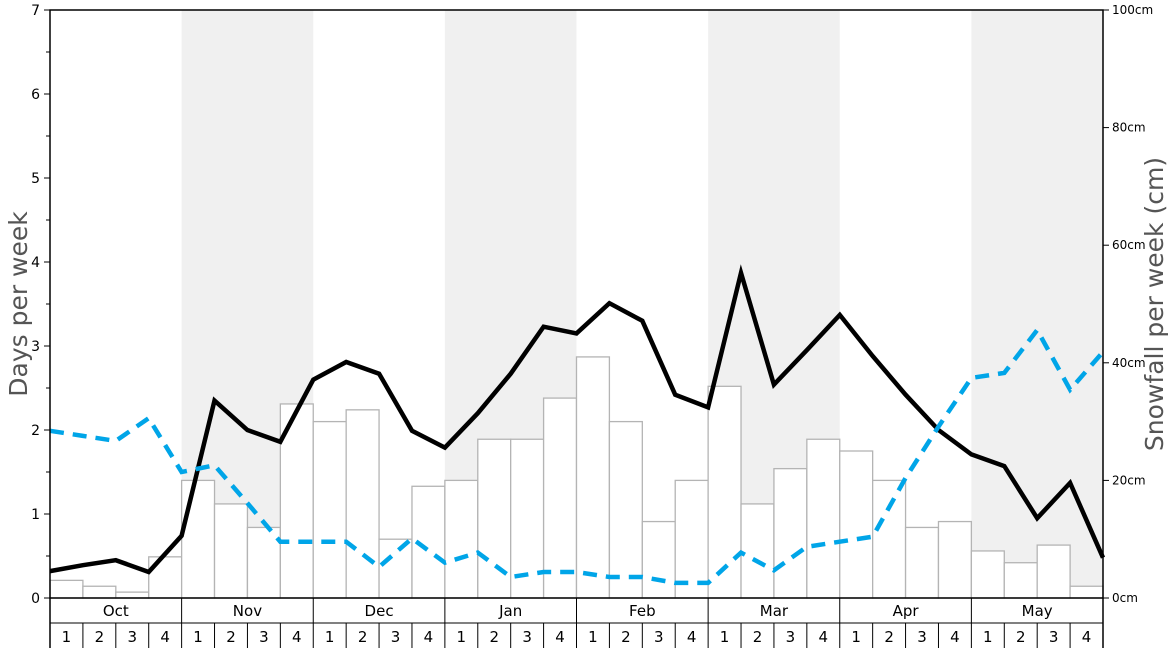 The image size is (1168, 652). I want to click on right-tick-label: 60cm, so click(1129, 245).